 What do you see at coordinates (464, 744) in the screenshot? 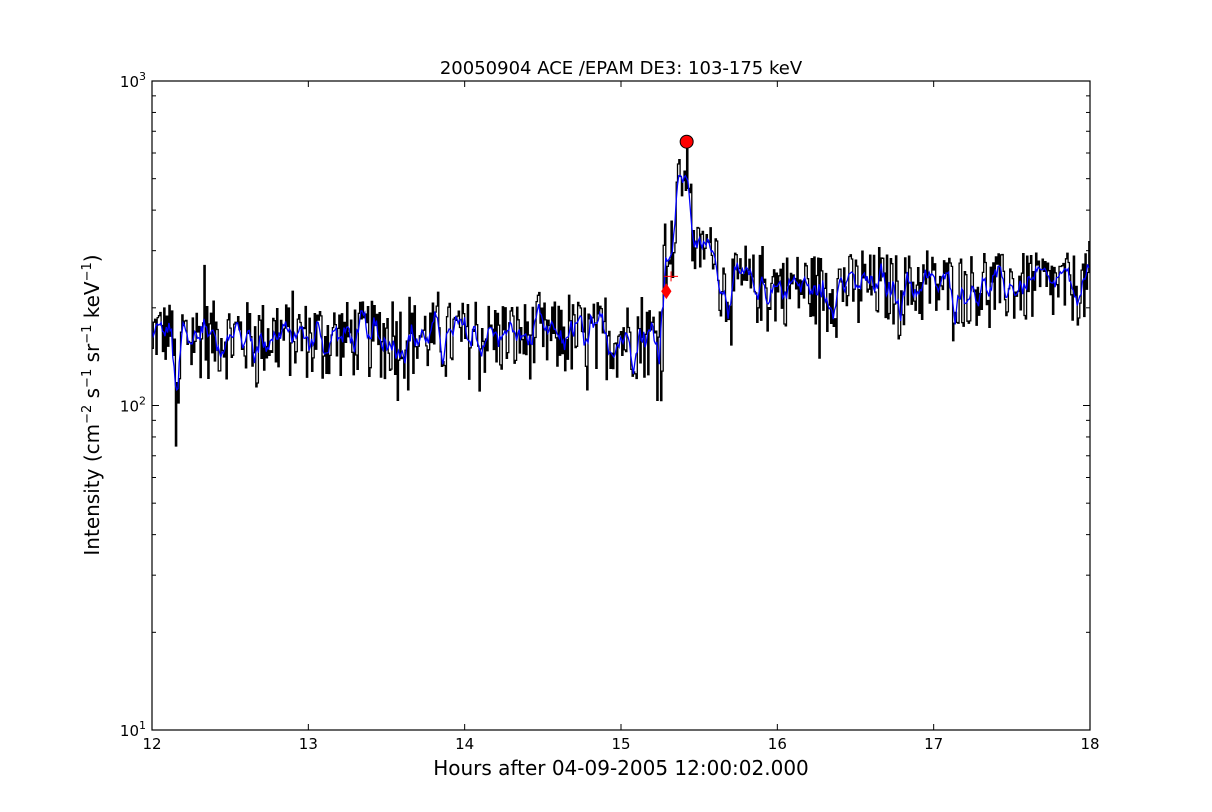
I see `x-tick-label: 14` at bounding box center [464, 744].